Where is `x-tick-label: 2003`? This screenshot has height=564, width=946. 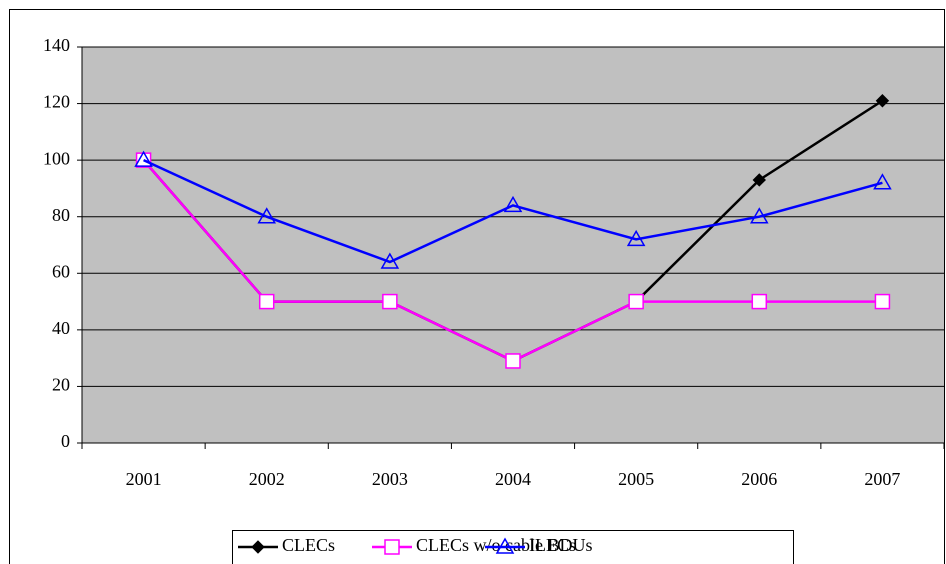 x-tick-label: 2003 is located at coordinates (390, 479).